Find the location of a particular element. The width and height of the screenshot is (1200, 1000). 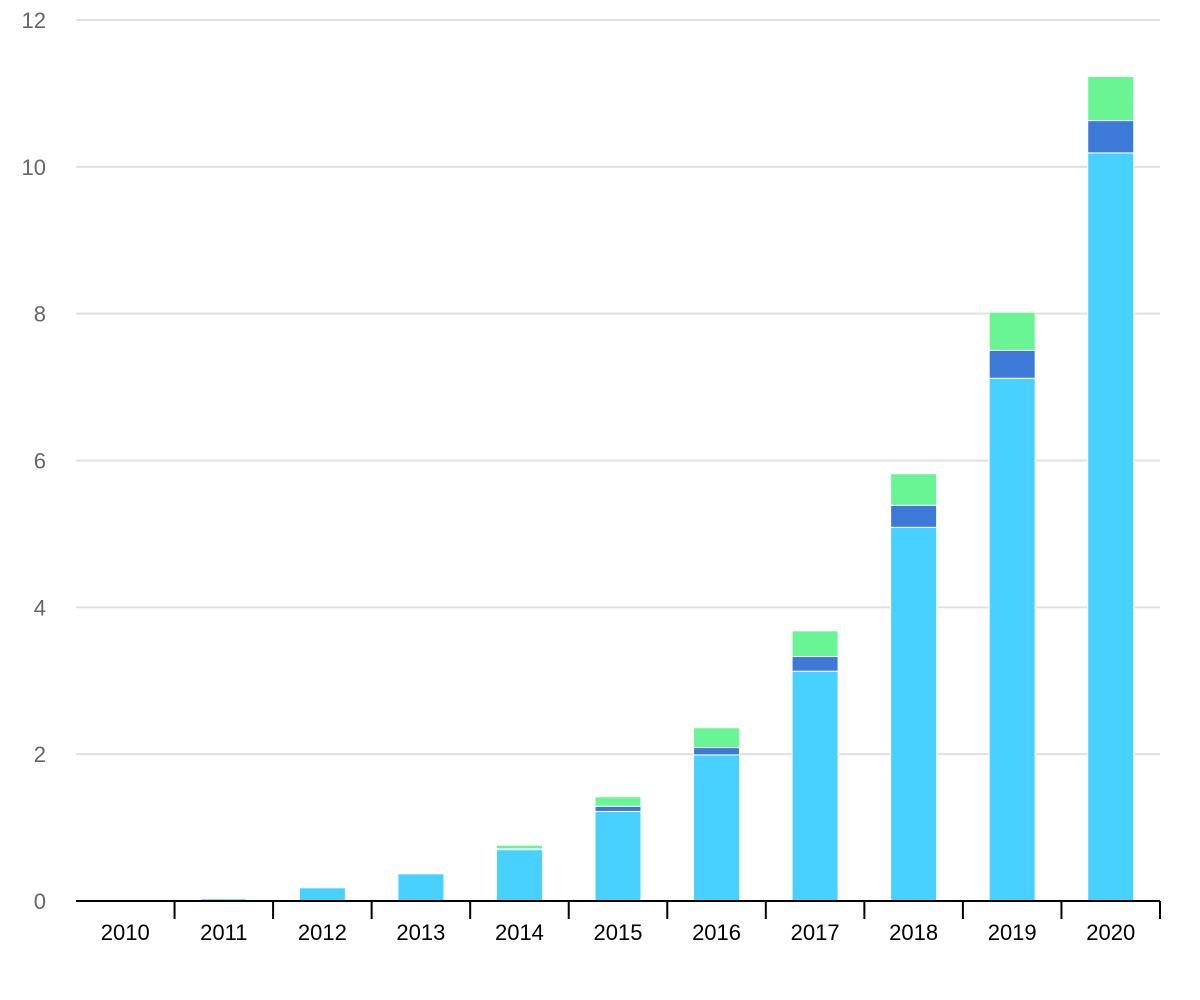

bar-segment-2015-s1 is located at coordinates (618, 856).